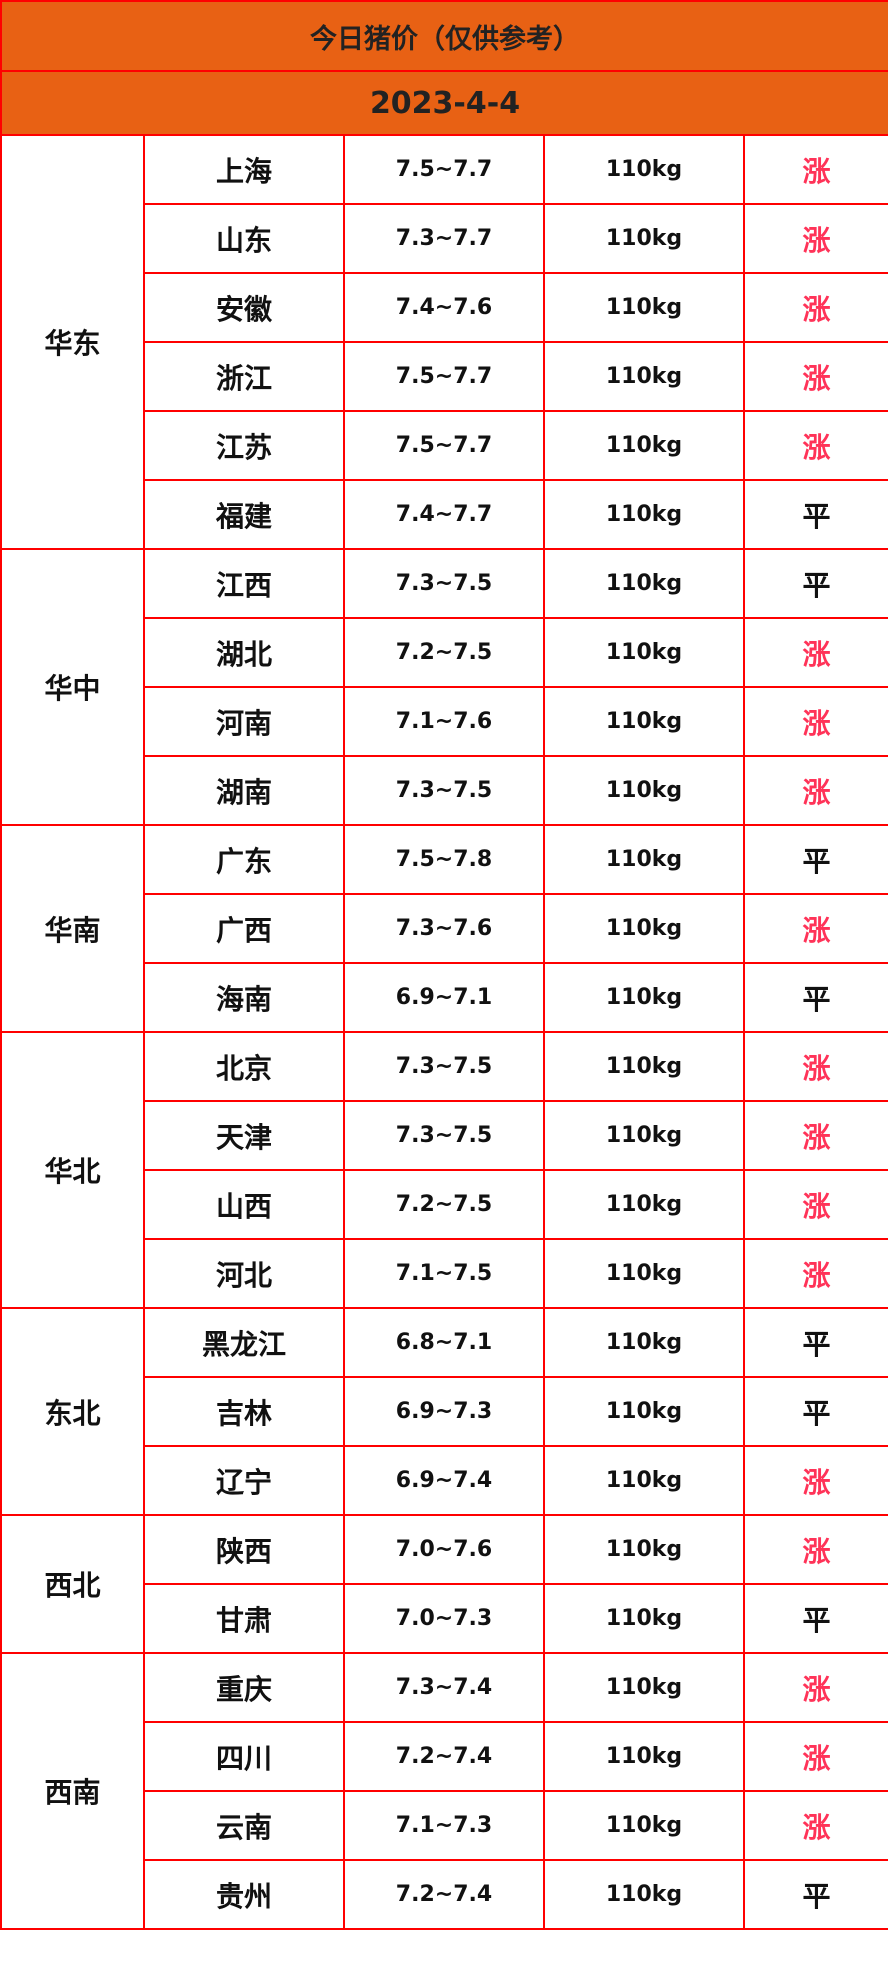  I want to click on table-row: 福建 7.4~7.7 110kg 平, so click(444, 514).